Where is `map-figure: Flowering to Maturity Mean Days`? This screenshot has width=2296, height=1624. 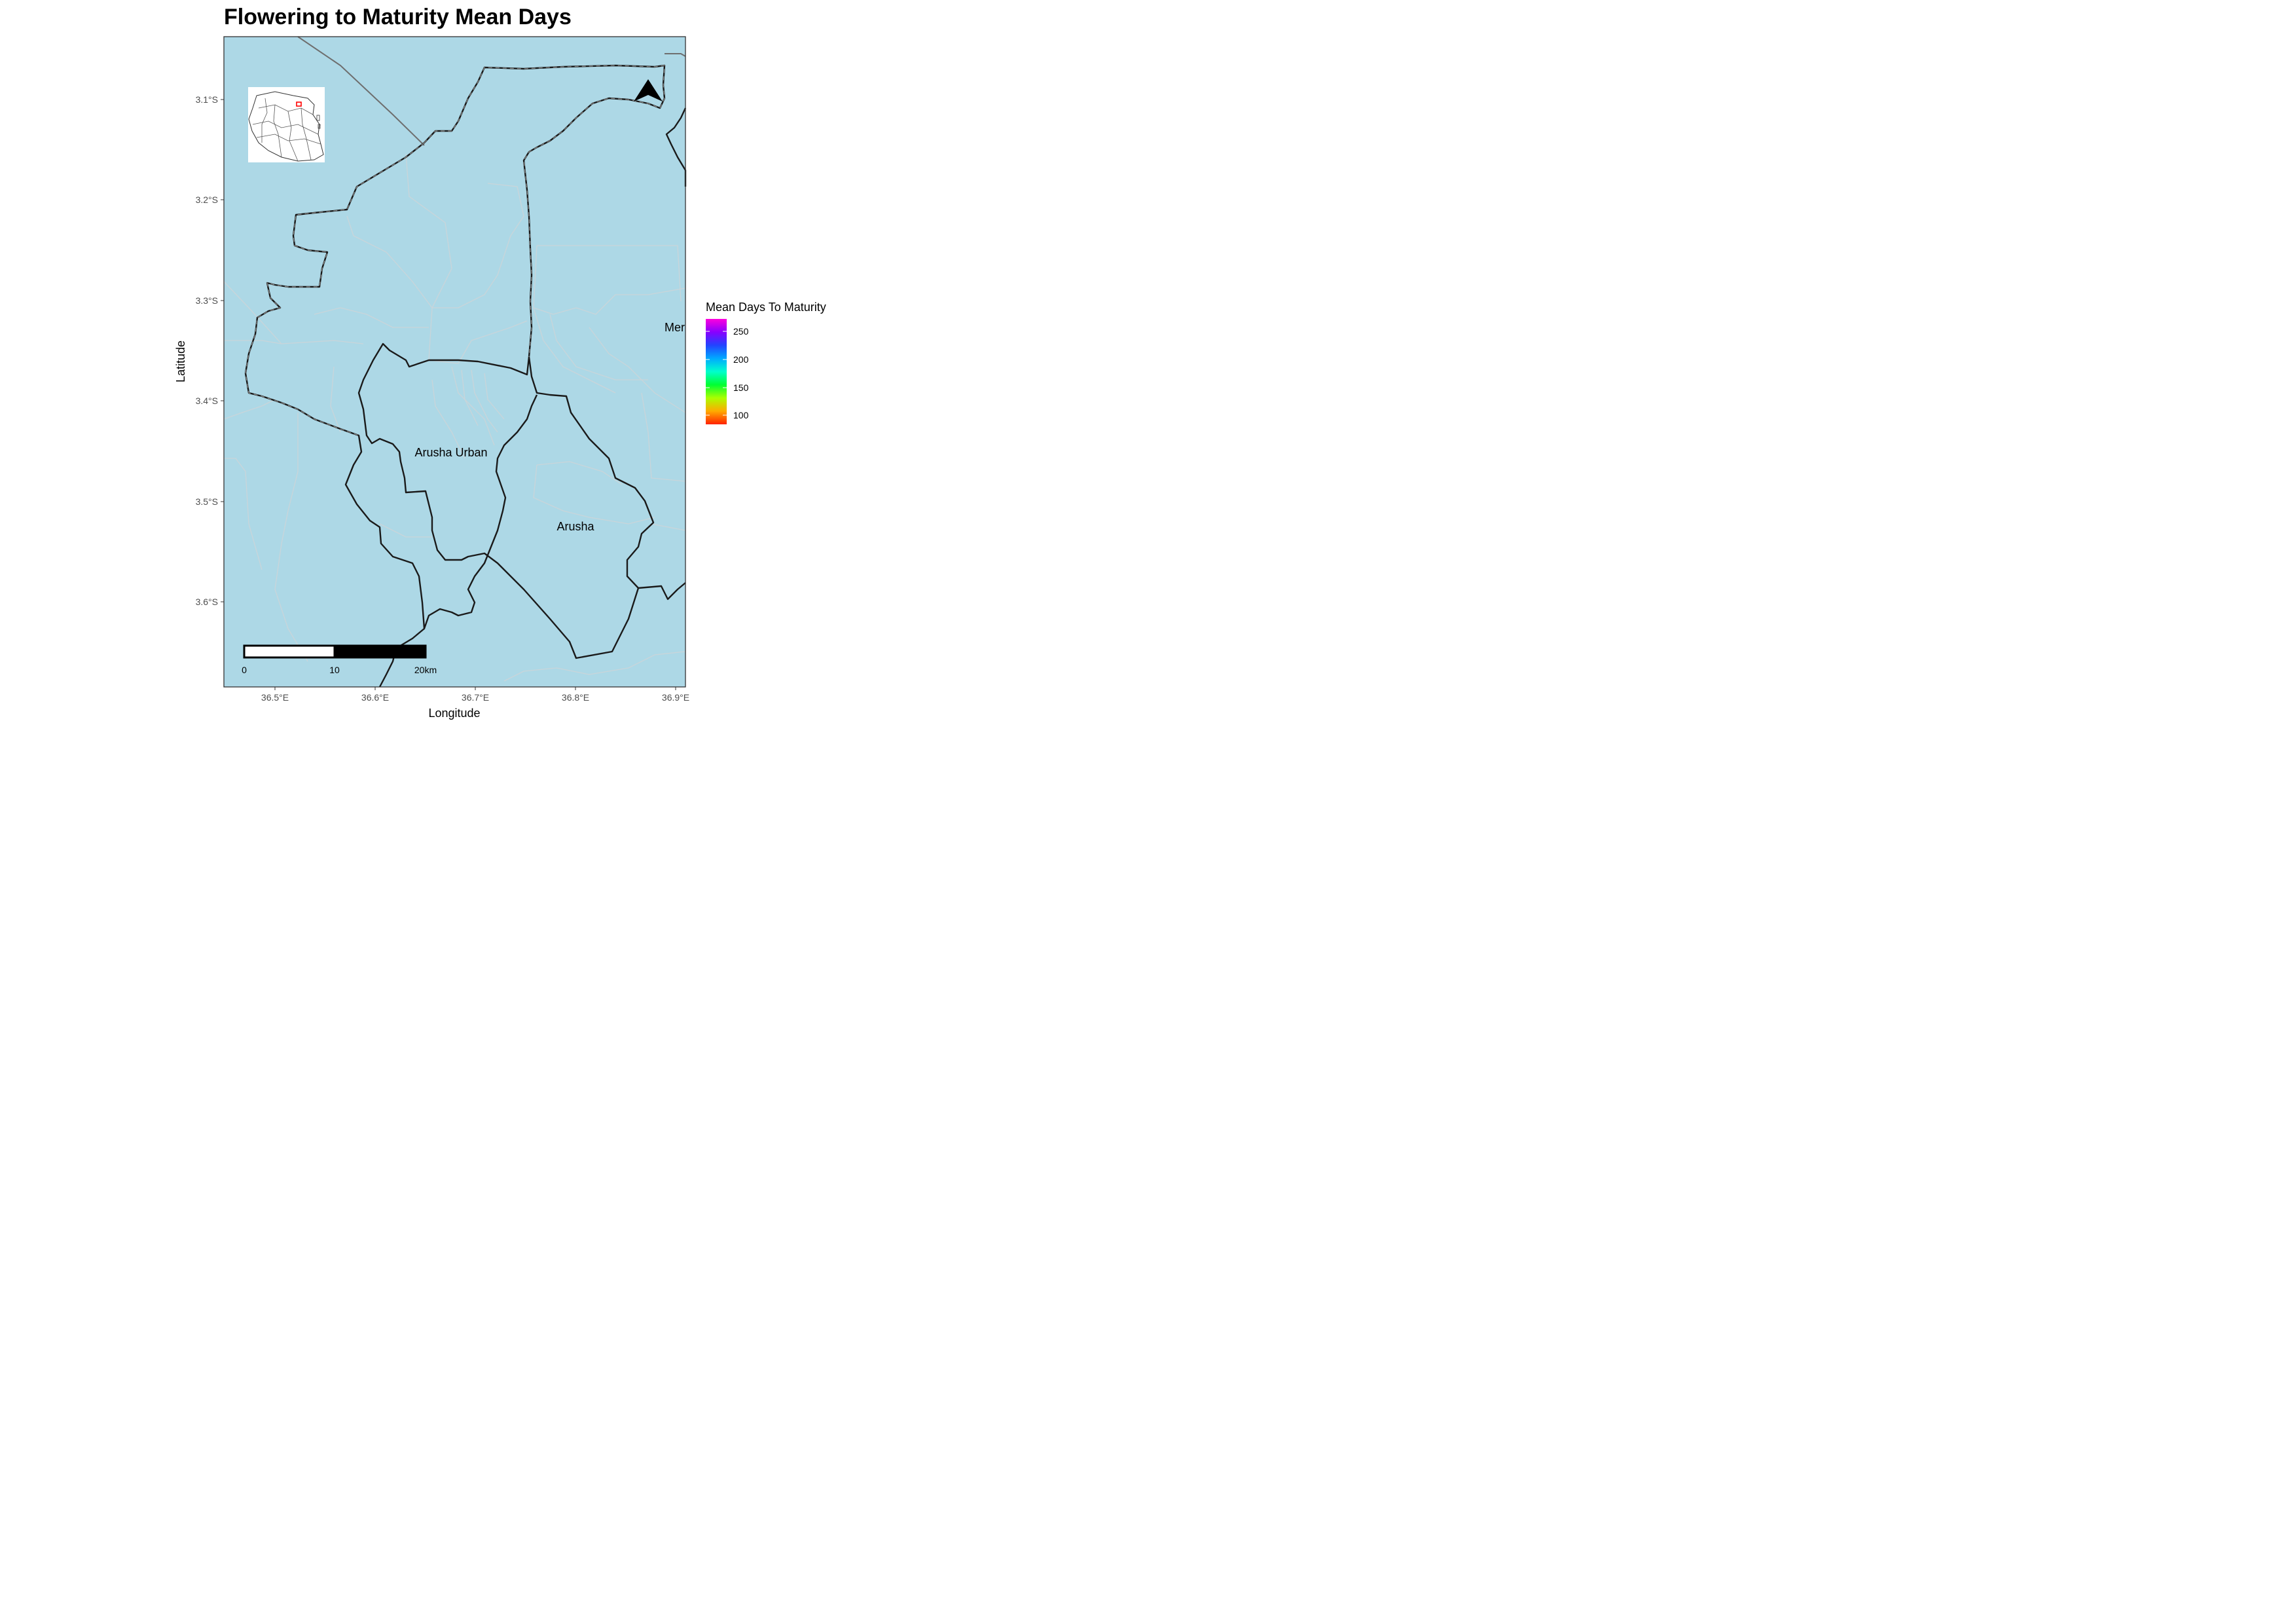
map-figure: Flowering to Maturity Mean Days is located at coordinates (500, 362).